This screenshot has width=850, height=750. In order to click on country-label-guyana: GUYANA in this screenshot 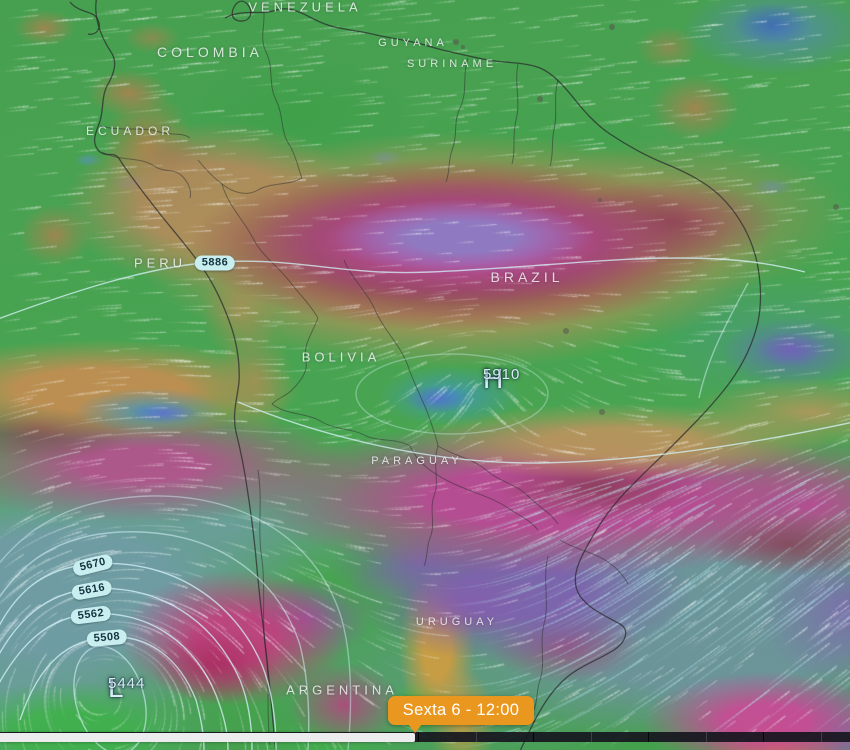, I will do `click(413, 43)`.